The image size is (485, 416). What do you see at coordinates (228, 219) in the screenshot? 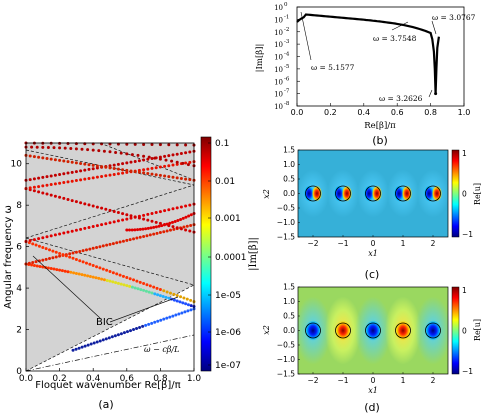
I see `panel-a-colorbar-tick-label: 0.001` at bounding box center [228, 219].